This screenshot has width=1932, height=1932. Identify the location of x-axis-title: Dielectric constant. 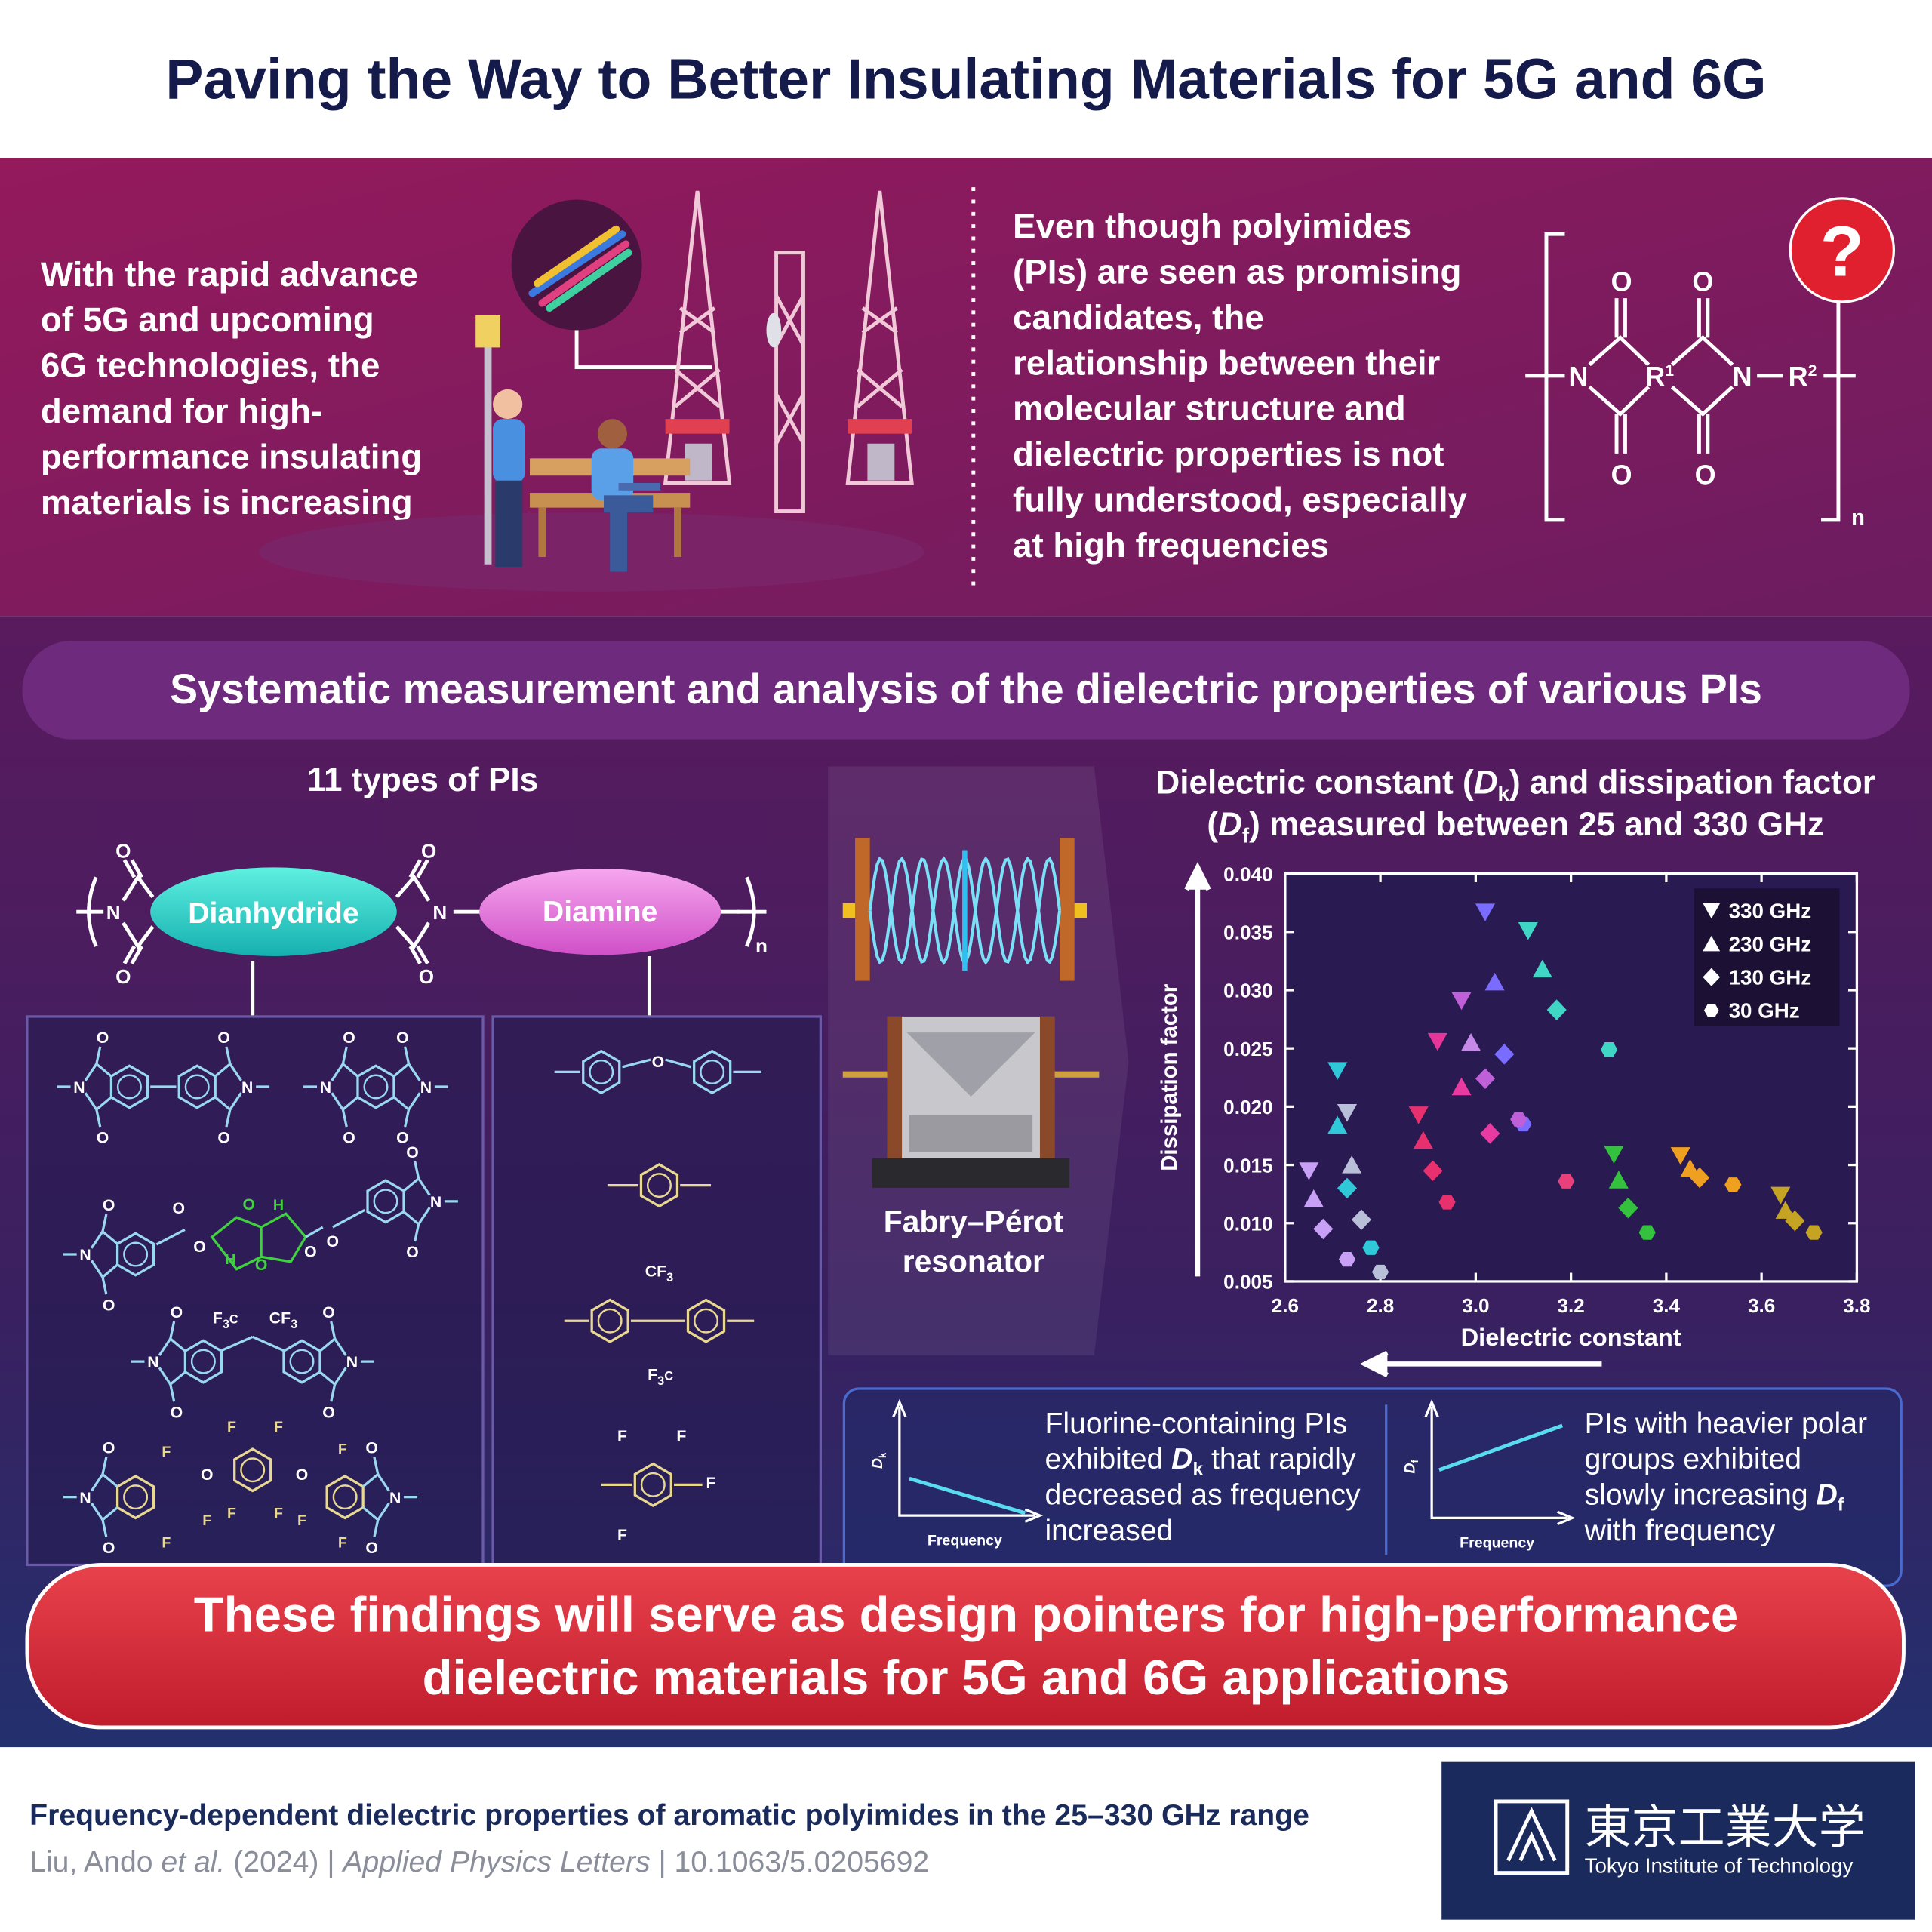
(1571, 1337).